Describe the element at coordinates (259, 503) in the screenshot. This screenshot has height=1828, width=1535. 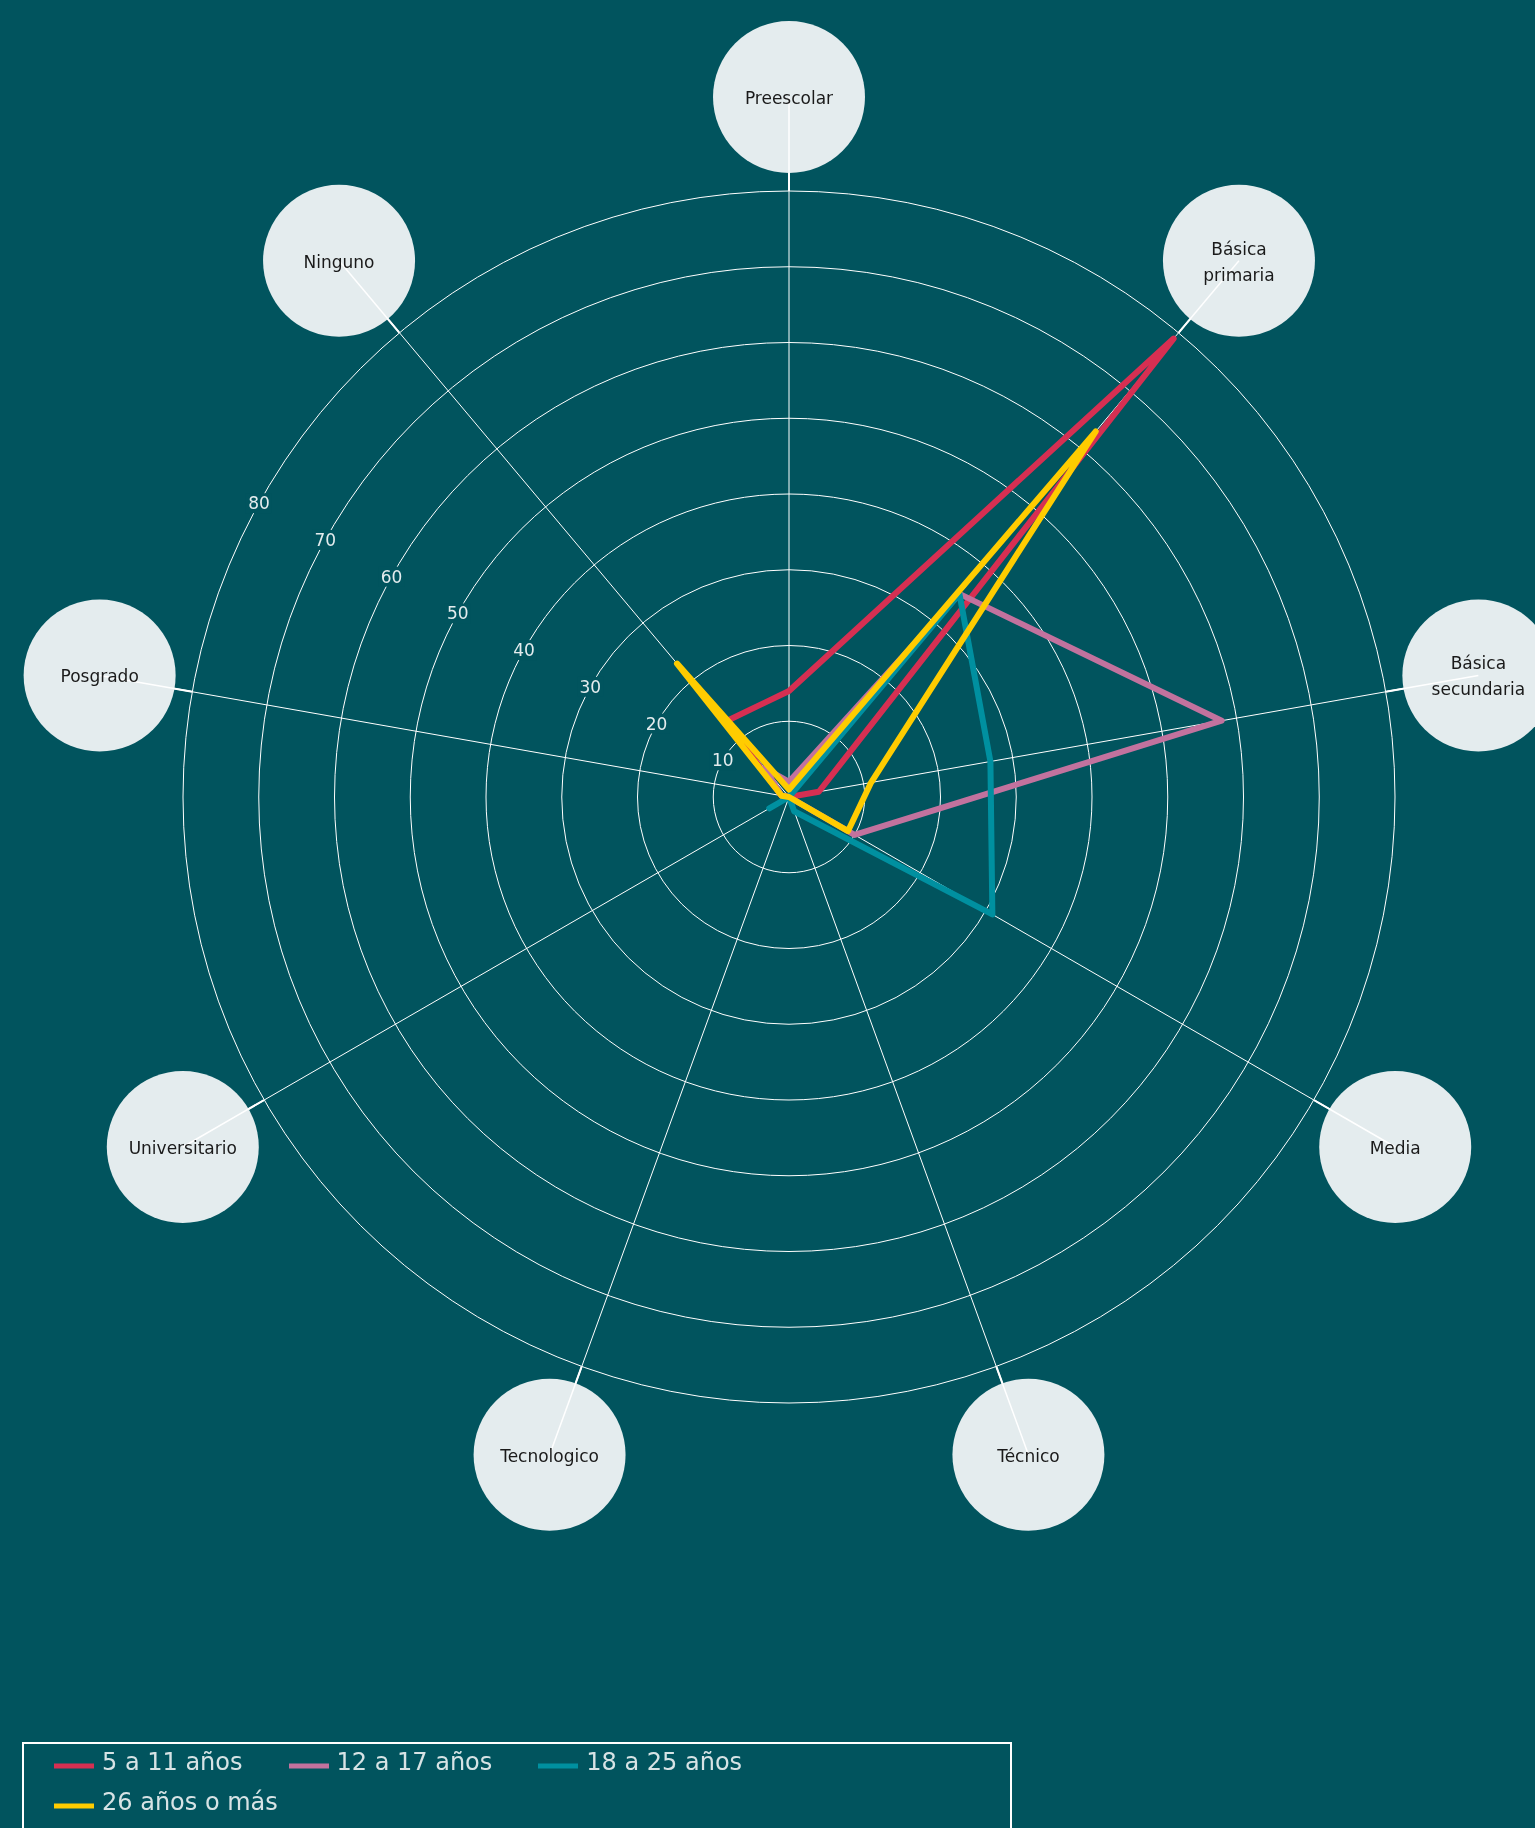
I see `y-tick-label: 80` at that location.